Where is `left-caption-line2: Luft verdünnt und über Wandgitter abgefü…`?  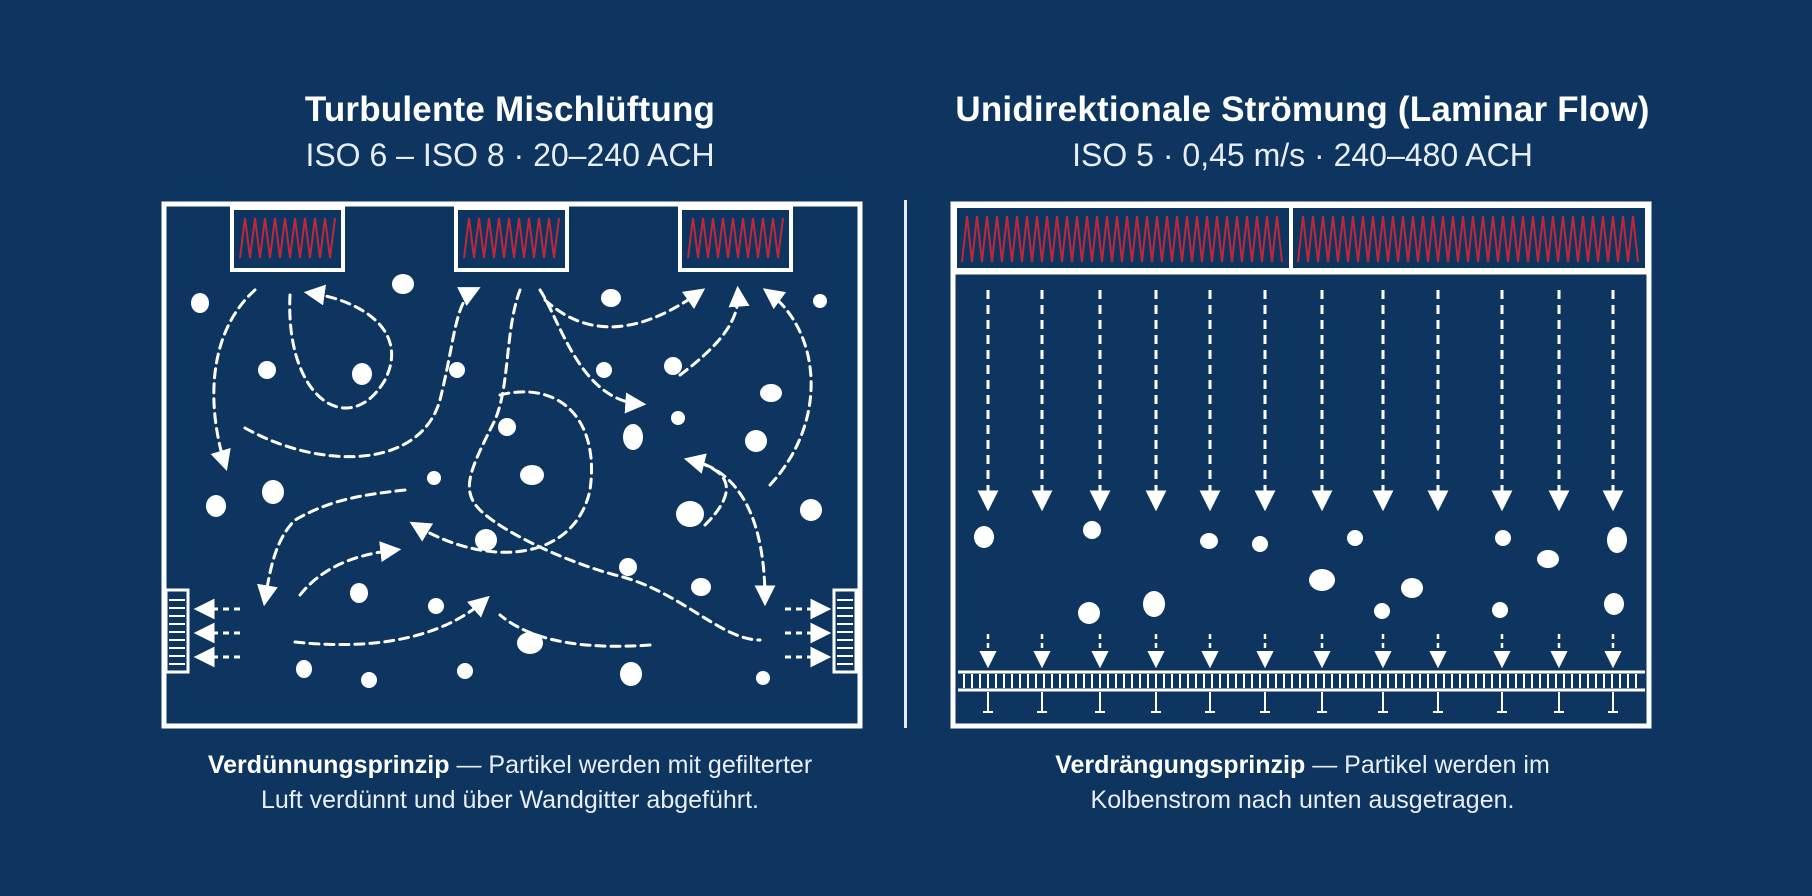 left-caption-line2: Luft verdünnt und über Wandgitter abgefü… is located at coordinates (509, 800).